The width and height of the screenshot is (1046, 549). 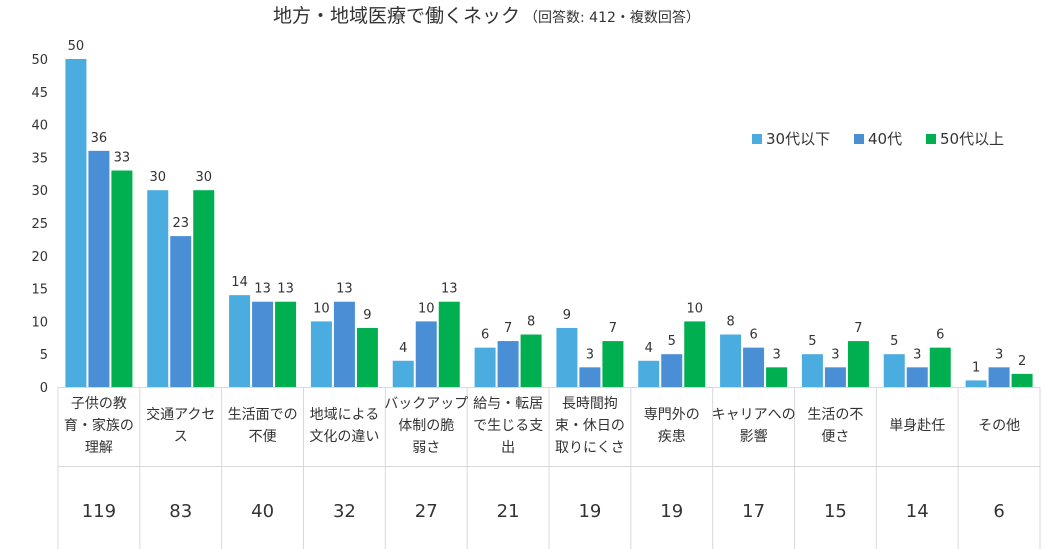 What do you see at coordinates (426, 511) in the screenshot?
I see `total-value: 27` at bounding box center [426, 511].